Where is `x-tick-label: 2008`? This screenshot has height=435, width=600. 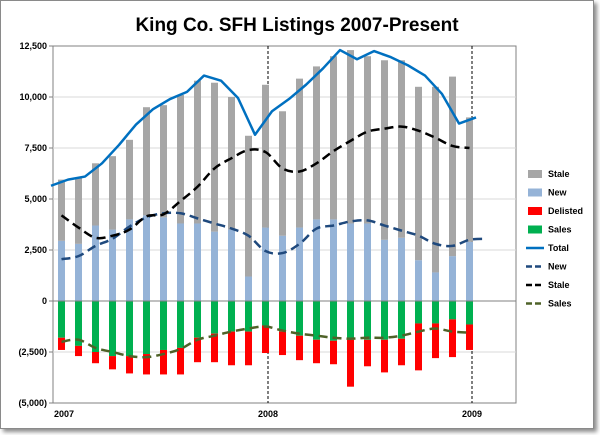
x-tick-label: 2008 is located at coordinates (268, 414).